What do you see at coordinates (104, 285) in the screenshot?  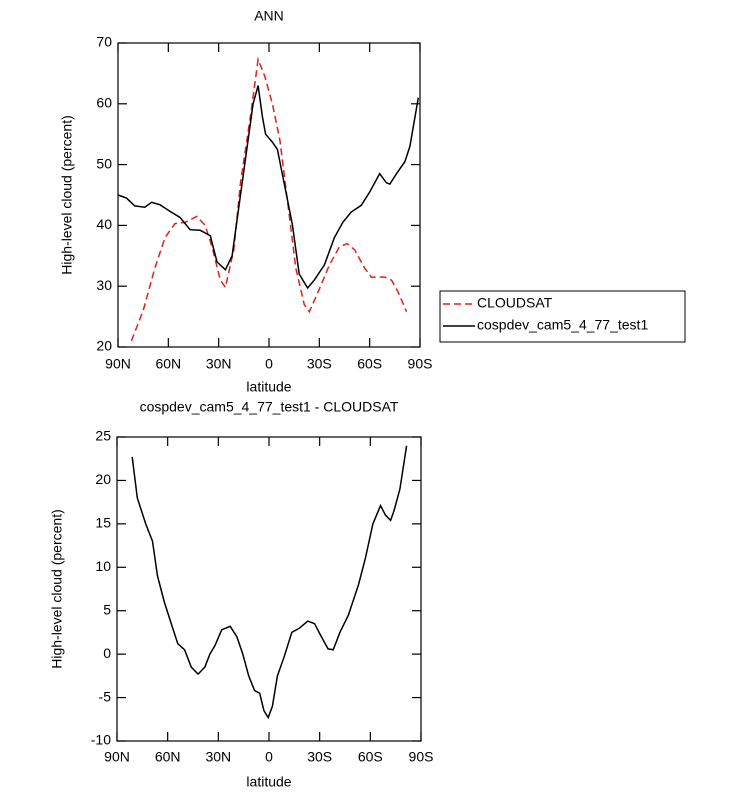 I see `y-tick-label: 30` at bounding box center [104, 285].